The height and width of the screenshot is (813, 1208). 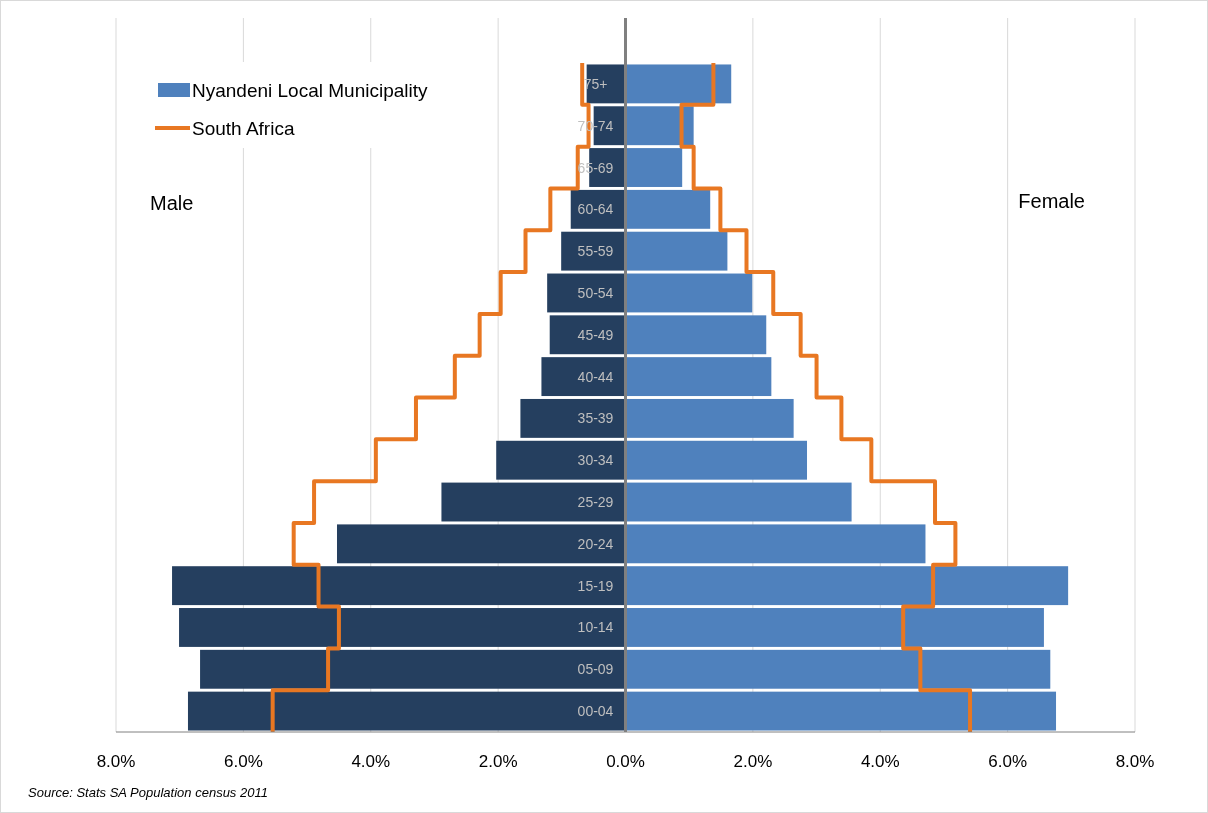 What do you see at coordinates (243, 128) in the screenshot?
I see `legend-label: South Africa` at bounding box center [243, 128].